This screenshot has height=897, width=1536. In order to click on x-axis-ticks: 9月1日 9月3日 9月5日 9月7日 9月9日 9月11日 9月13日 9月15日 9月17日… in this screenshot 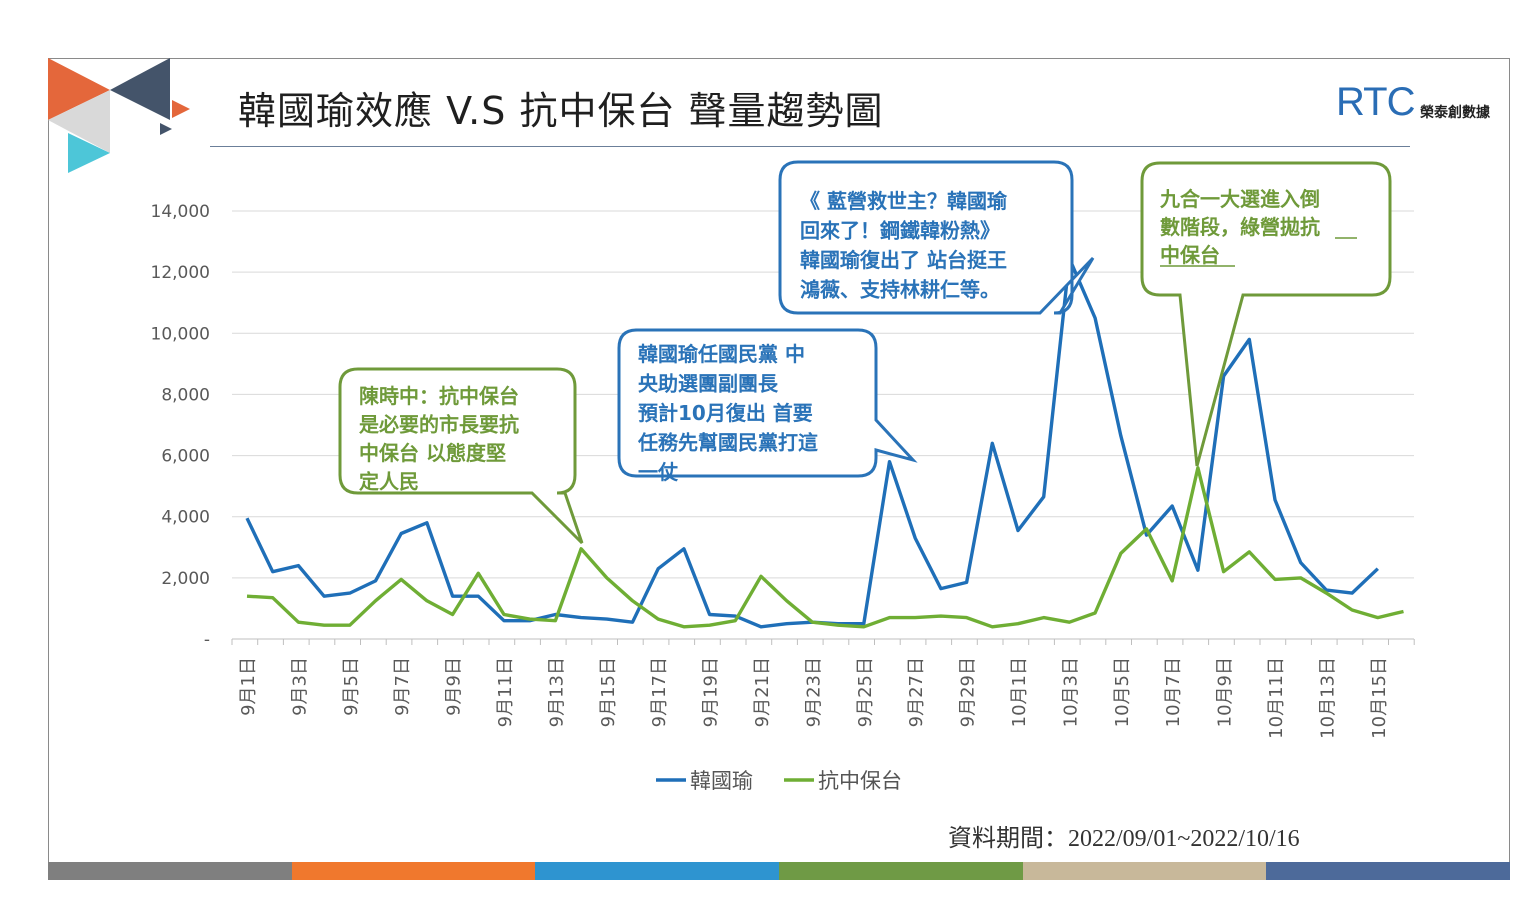, I will do `click(814, 698)`.